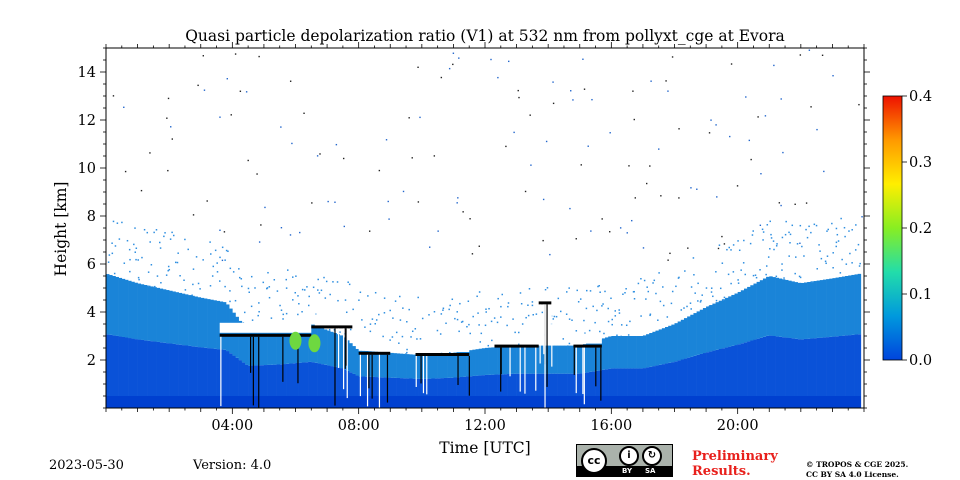  Describe the element at coordinates (624, 460) in the screenshot. I see `cc-license-badge: cc i ↻ BY SA` at that location.